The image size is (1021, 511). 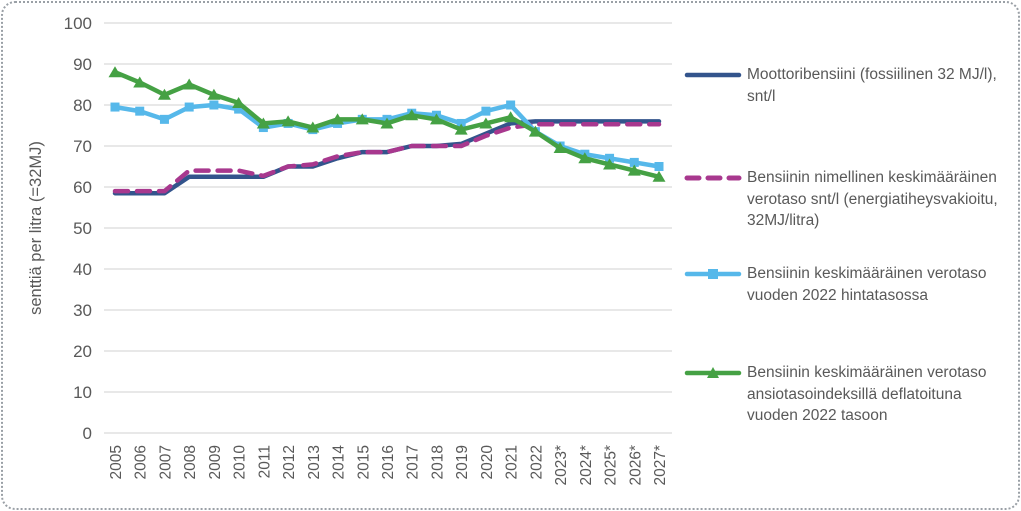 I want to click on y-axis-tick-label: 40, so click(x=82, y=269).